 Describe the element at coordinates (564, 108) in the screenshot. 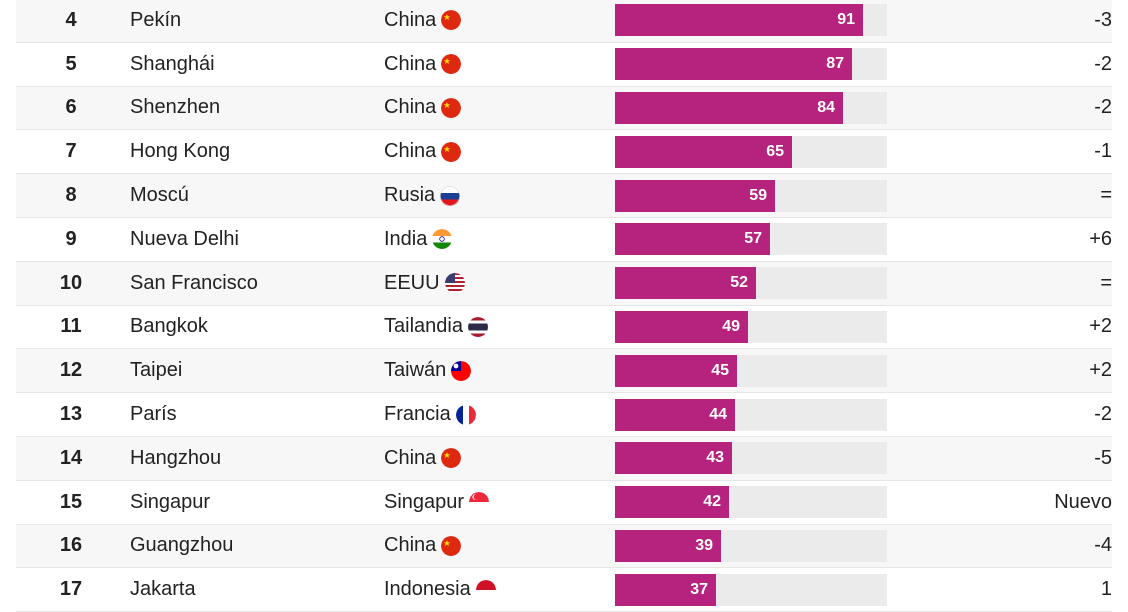

I see `table-row: 6 Shenzhen China 84 -2` at that location.